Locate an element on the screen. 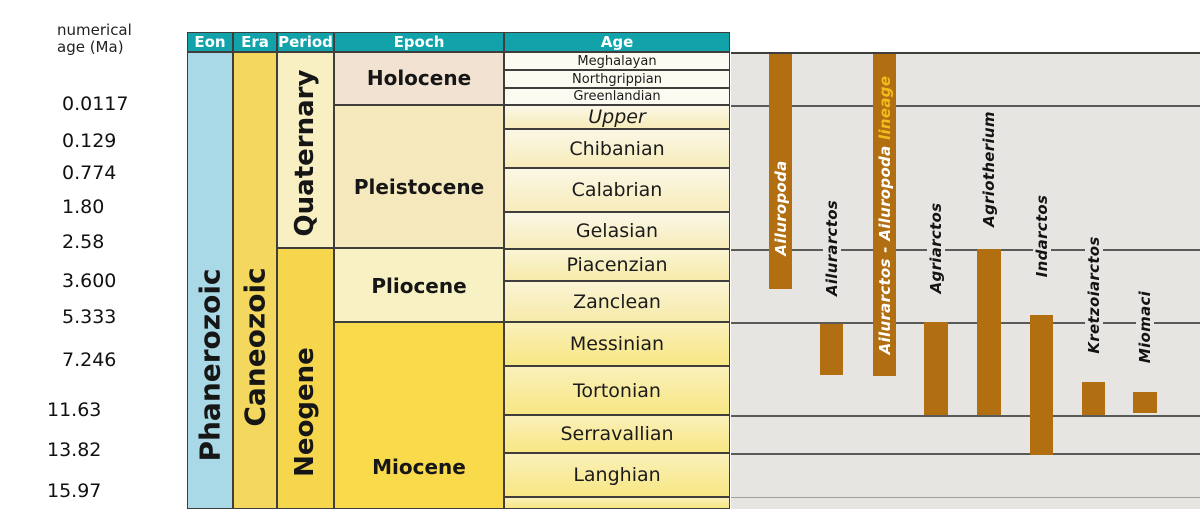  period-neogene is located at coordinates (305, 378).